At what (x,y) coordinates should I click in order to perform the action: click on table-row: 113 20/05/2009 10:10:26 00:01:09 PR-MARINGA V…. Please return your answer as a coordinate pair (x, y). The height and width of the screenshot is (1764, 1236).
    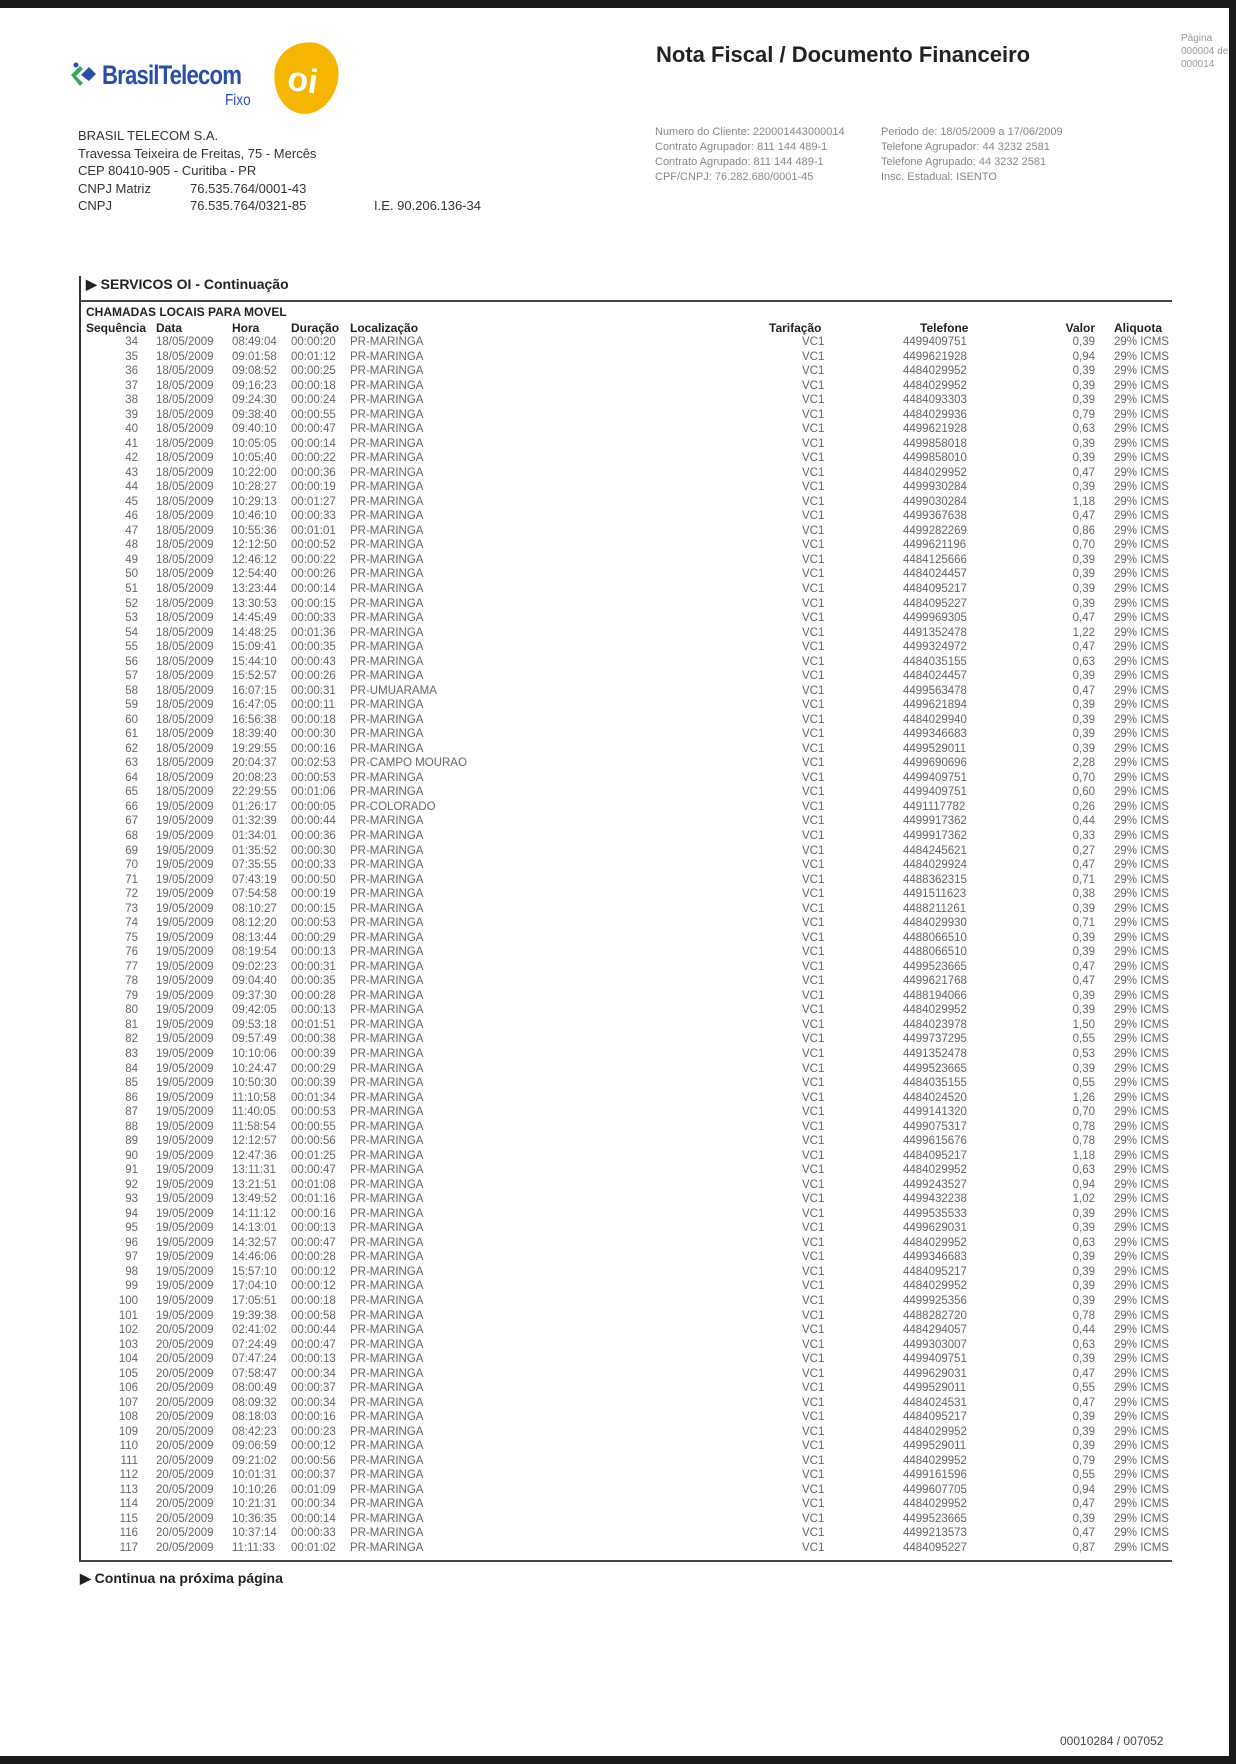
    Looking at the image, I should click on (618, 1491).